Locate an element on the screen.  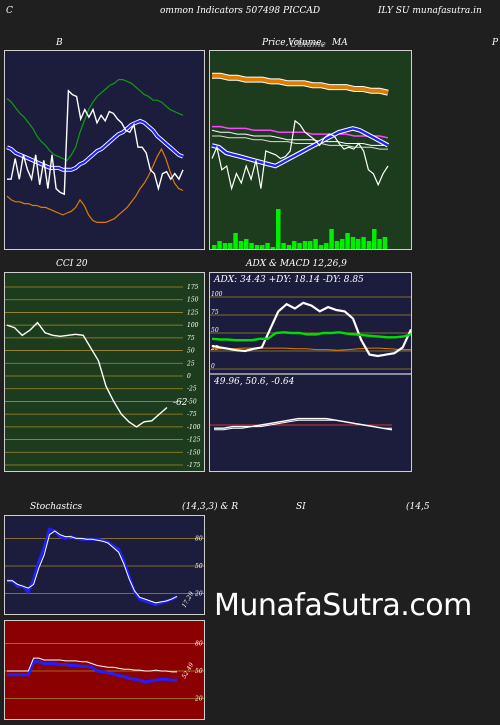
header-center: ommon Indicators 507498 PICCAD is located at coordinates (240, 11).